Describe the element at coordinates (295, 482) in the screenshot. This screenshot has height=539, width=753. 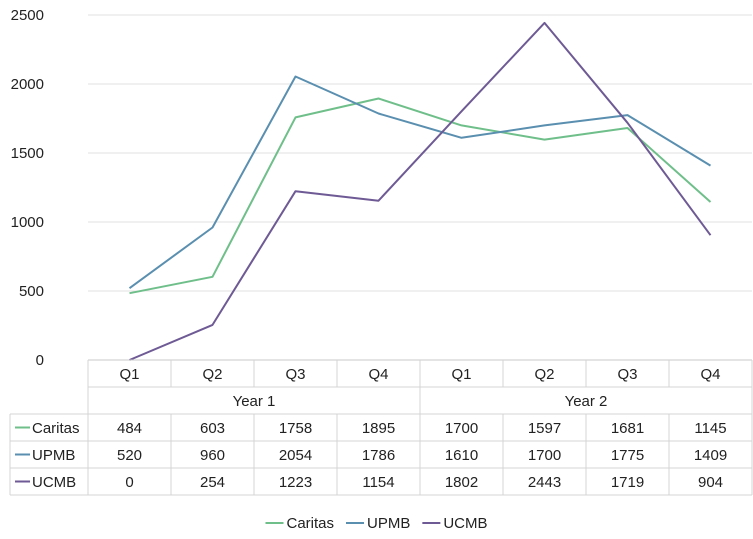
I see `data-table-value: 1223` at that location.